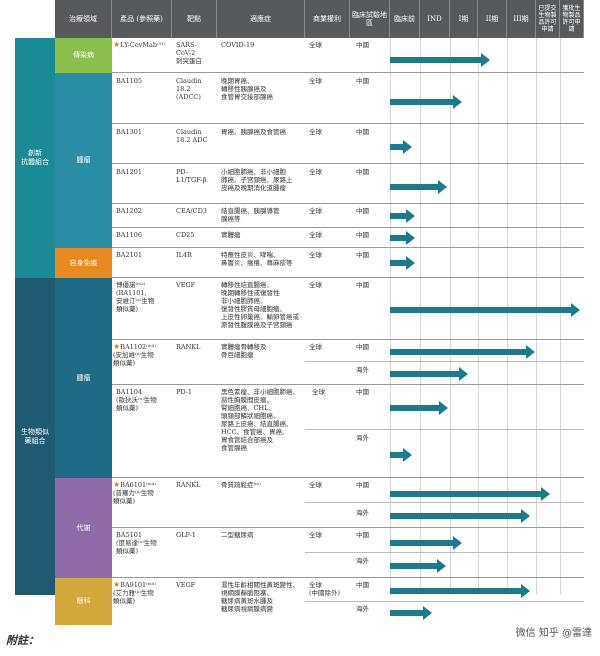  What do you see at coordinates (129, 132) in the screenshot?
I see `product: BA1301` at bounding box center [129, 132].